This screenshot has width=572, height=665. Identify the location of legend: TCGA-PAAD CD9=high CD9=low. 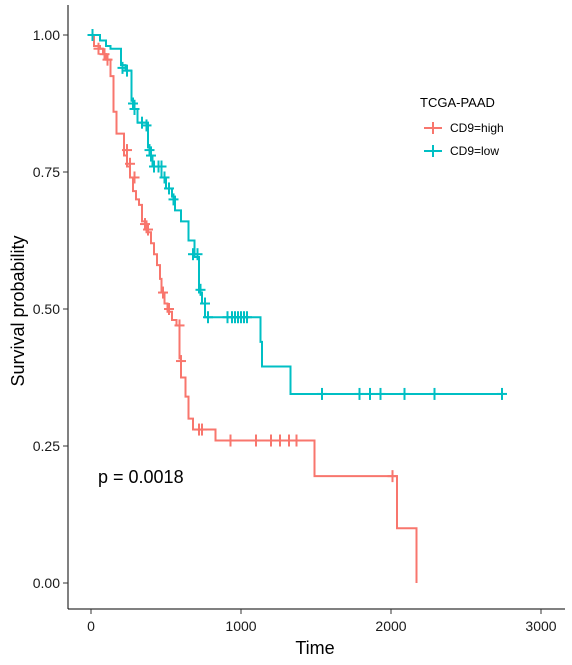
(462, 126).